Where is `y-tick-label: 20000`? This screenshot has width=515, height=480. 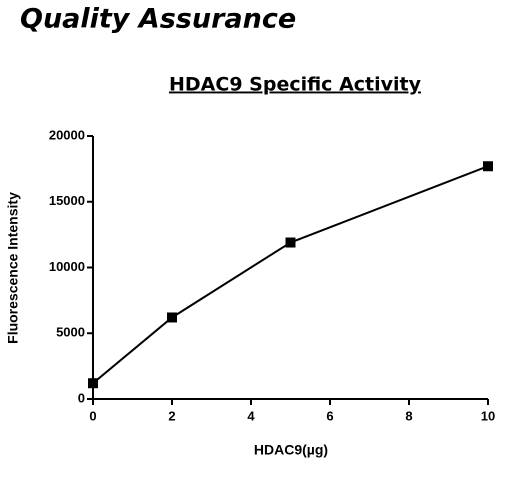 y-tick-label: 20000 is located at coordinates (67, 134).